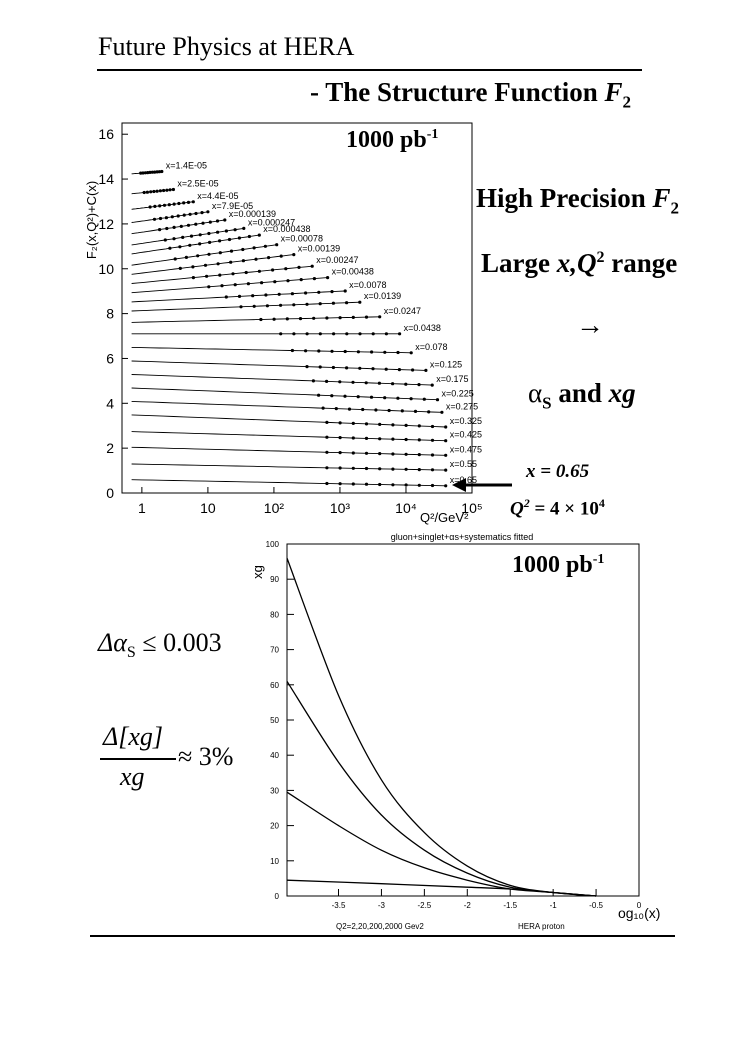 Image resolution: width=750 pixels, height=1053 pixels. I want to click on xg-xtick-label: -0.5, so click(596, 905).